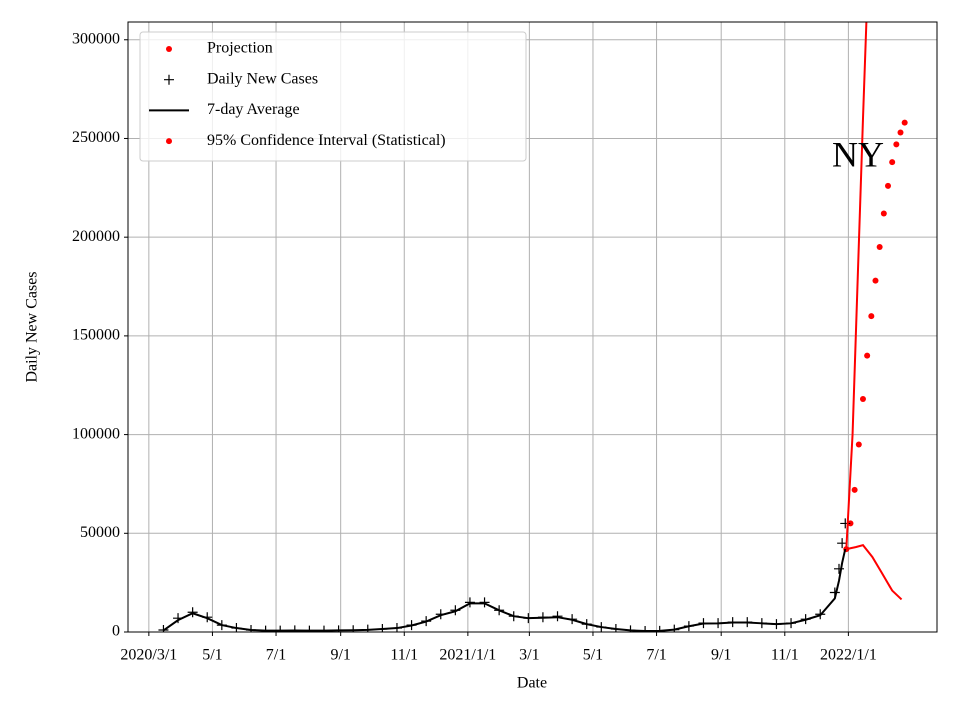 The width and height of the screenshot is (960, 720). I want to click on legend-label: 7-day Average, so click(253, 109).